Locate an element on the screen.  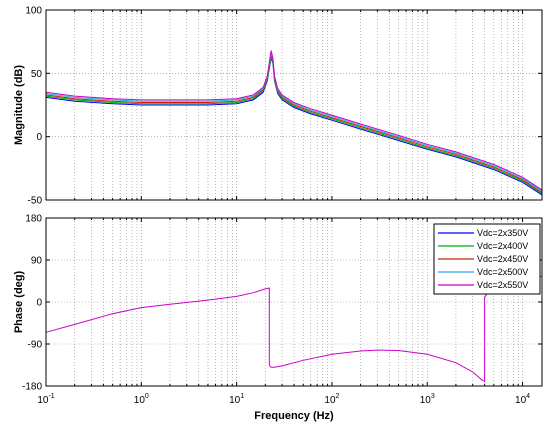
phase-y-tick-label: 0 is located at coordinates (39, 303).